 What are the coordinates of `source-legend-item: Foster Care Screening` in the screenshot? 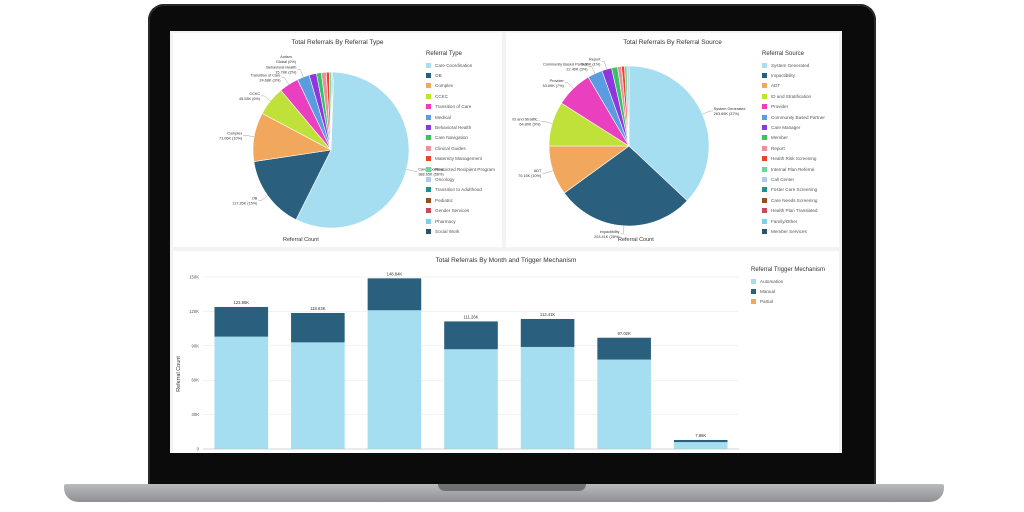 It's located at (793, 190).